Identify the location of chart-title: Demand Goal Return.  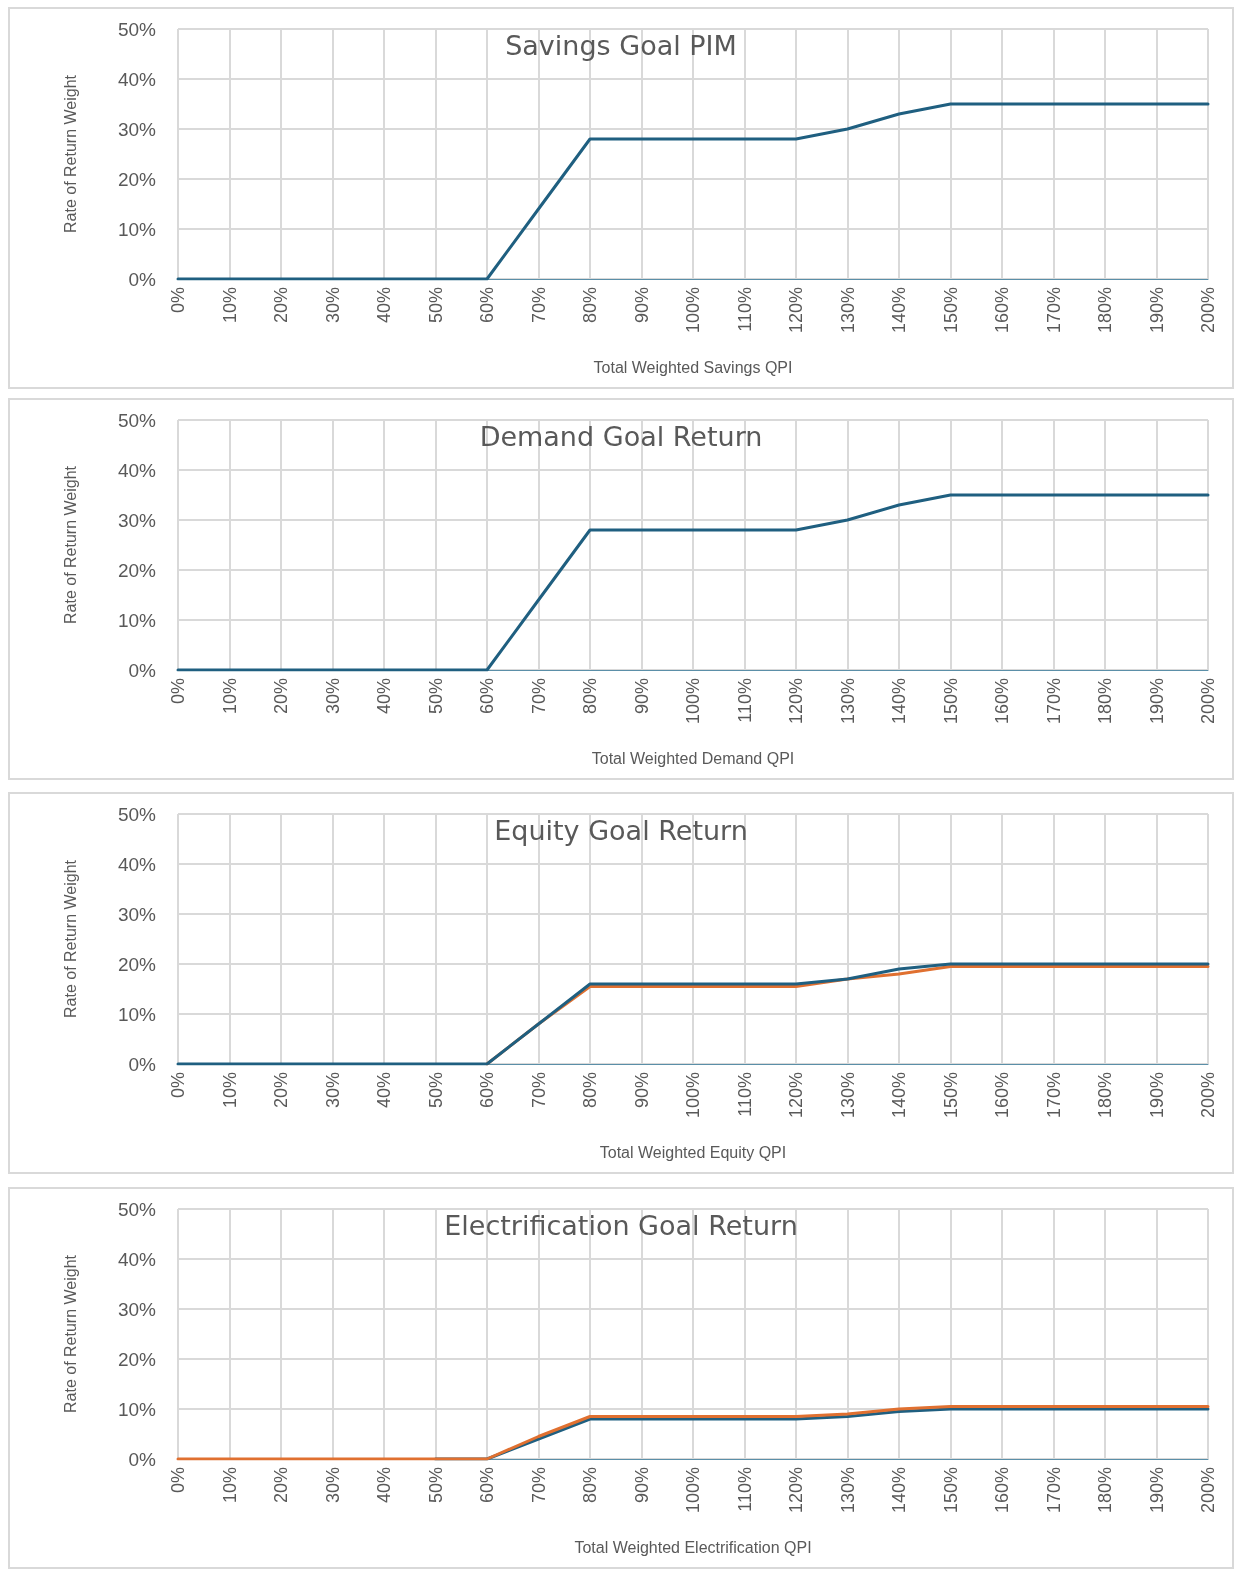
(621, 436).